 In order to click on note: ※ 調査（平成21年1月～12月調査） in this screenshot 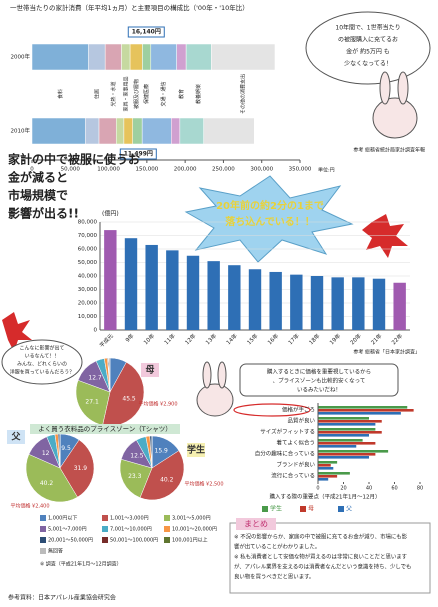, I will do `click(81, 564)`.